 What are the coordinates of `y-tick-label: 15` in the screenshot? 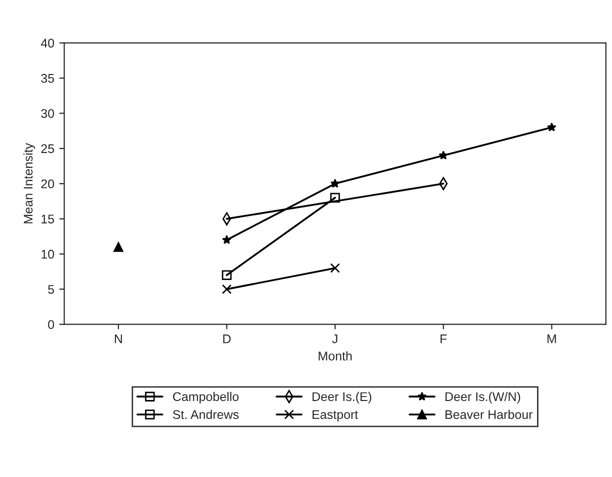 It's located at (48, 219).